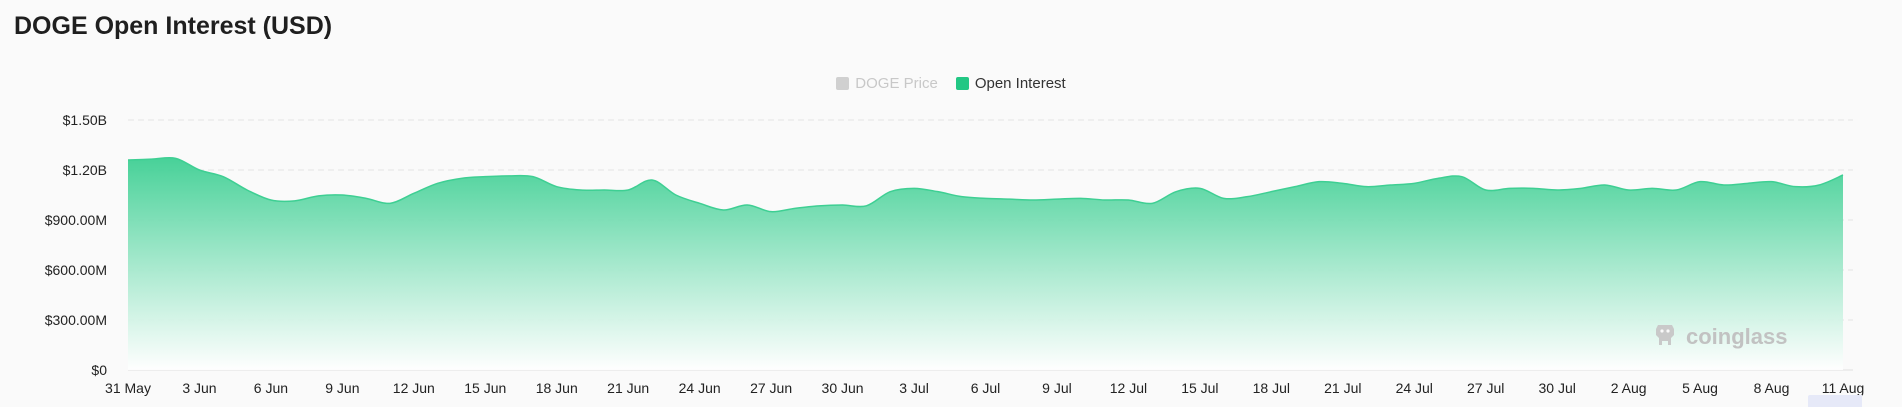 This screenshot has width=1902, height=407. I want to click on x-tick-label: 27 Jul, so click(1485, 388).